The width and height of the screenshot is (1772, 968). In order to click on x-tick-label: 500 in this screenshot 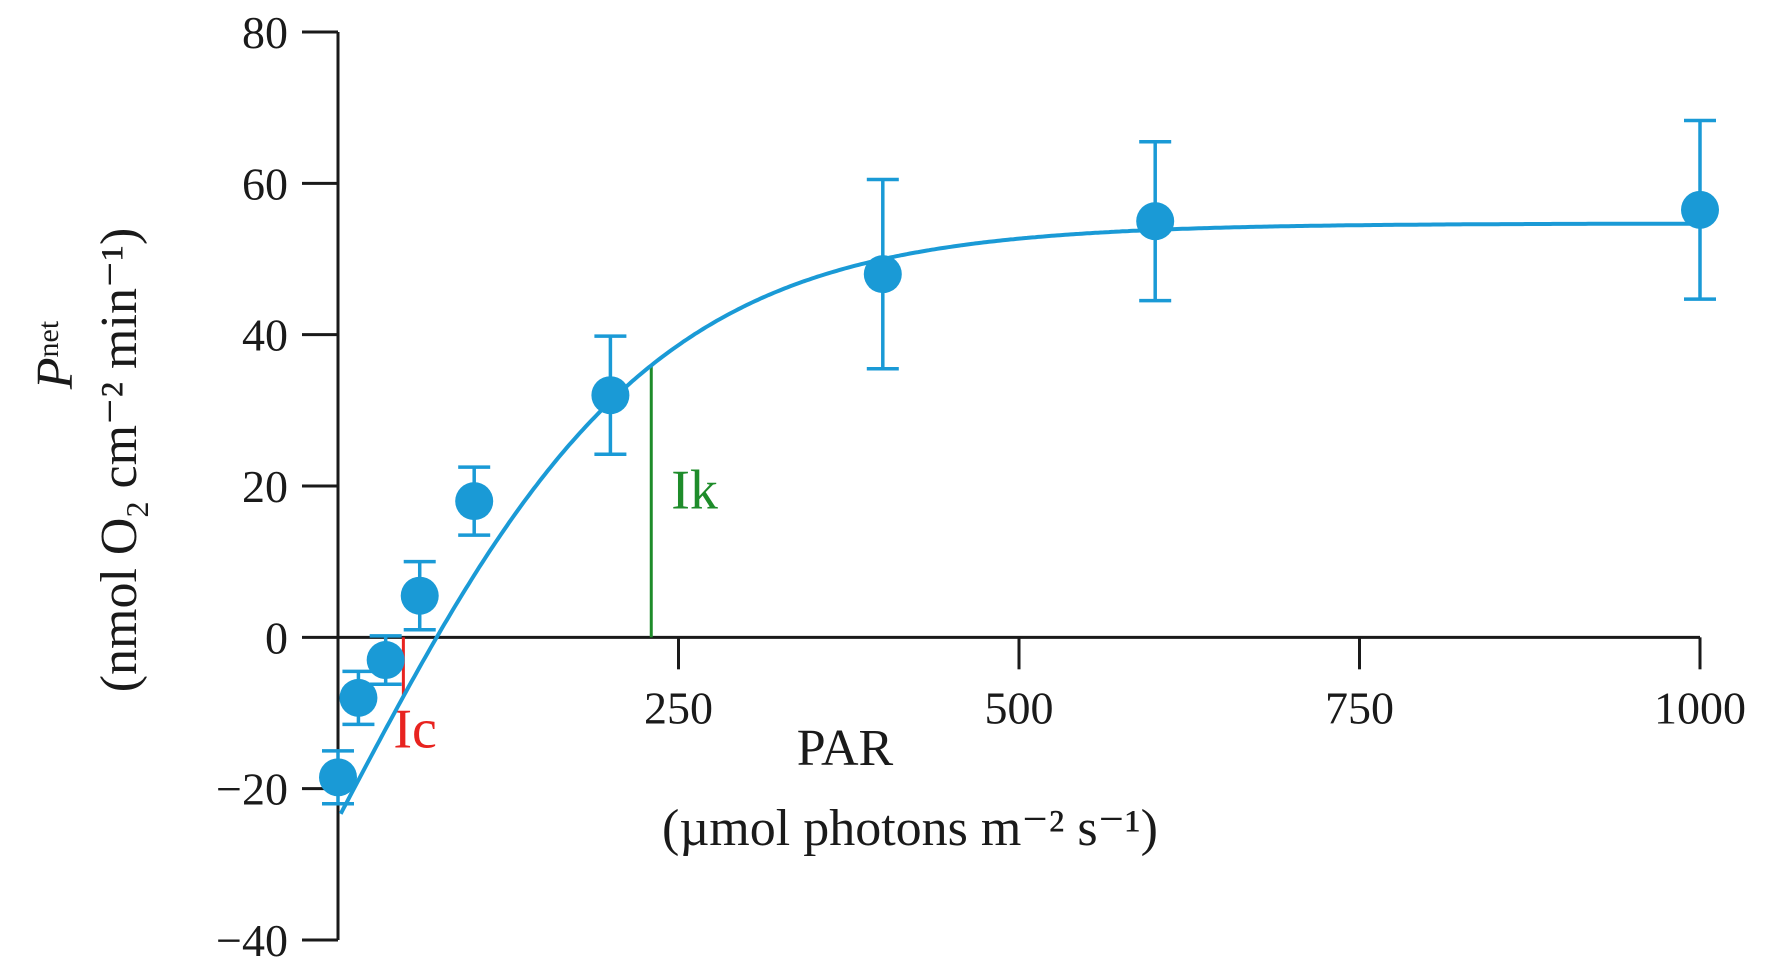, I will do `click(1019, 707)`.